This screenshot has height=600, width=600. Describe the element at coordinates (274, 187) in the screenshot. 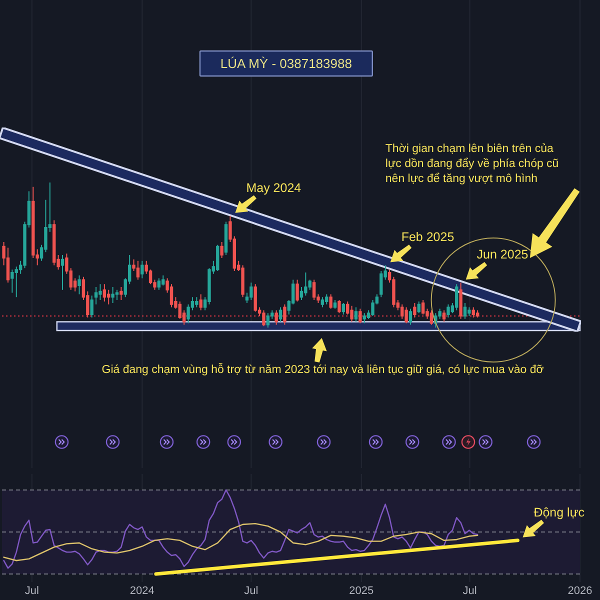

I see `annotation: May 2024` at that location.